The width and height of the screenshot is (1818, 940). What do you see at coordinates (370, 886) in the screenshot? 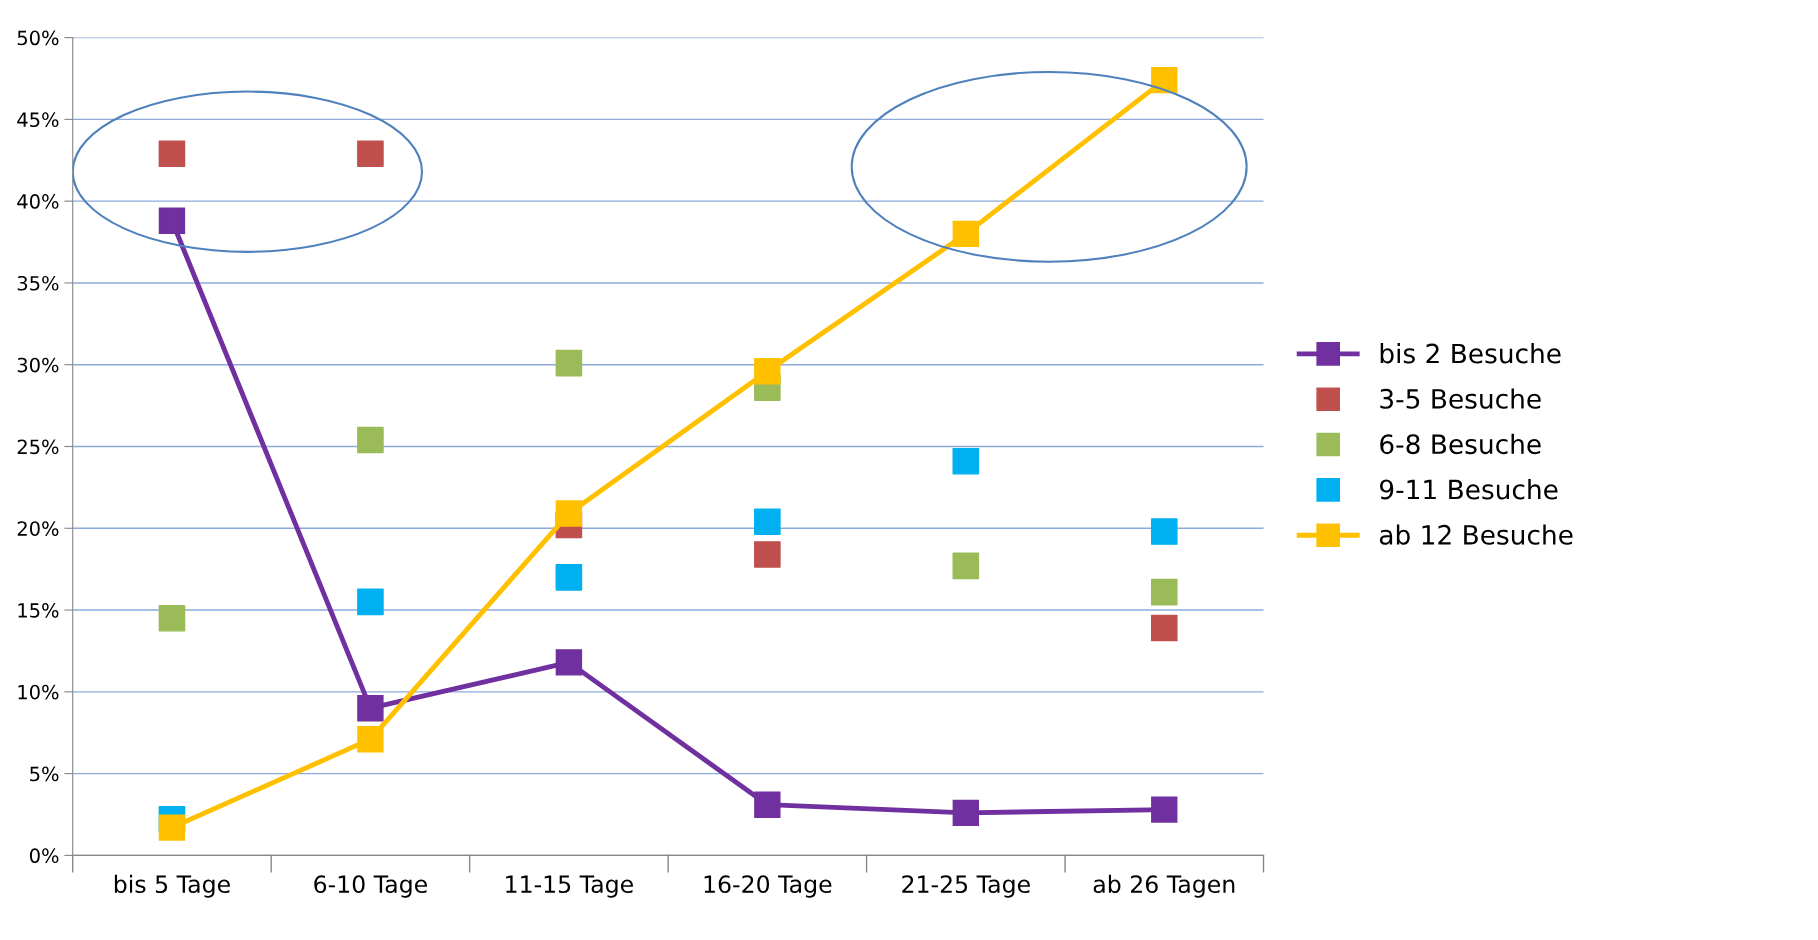
I see `x-tick-label: 6-10 Tage` at bounding box center [370, 886].